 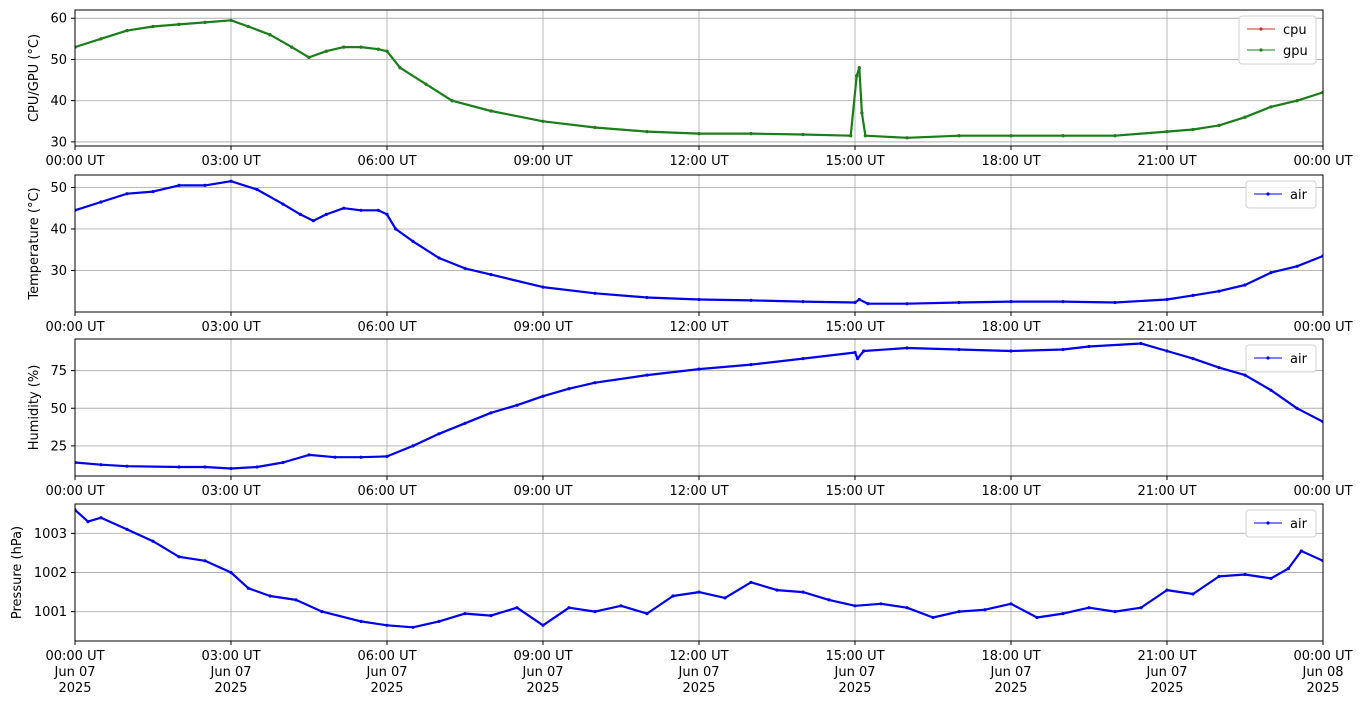 I want to click on x-tick-time: 18:00 UT, so click(x=1010, y=656).